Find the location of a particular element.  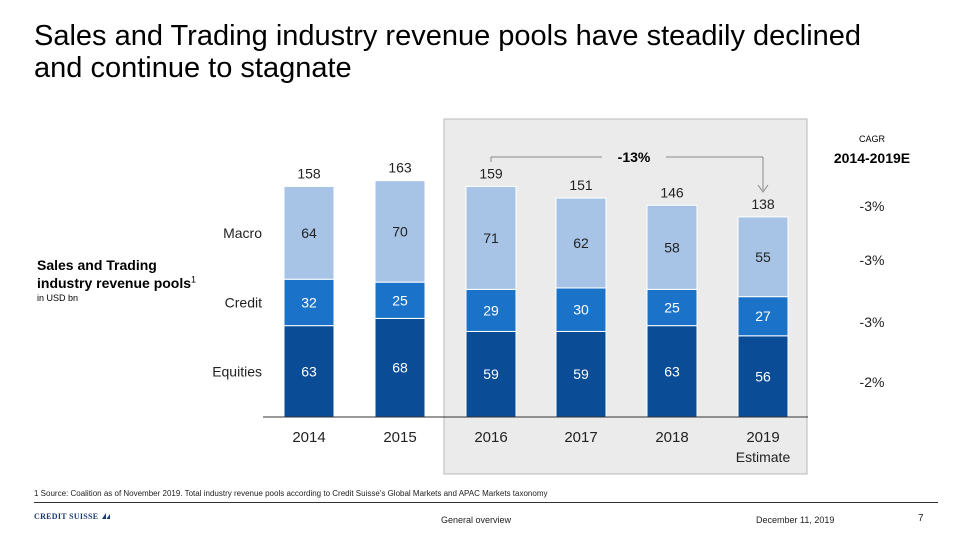

credit-suisse-logo: CREDIT SUISSE is located at coordinates (72, 516).